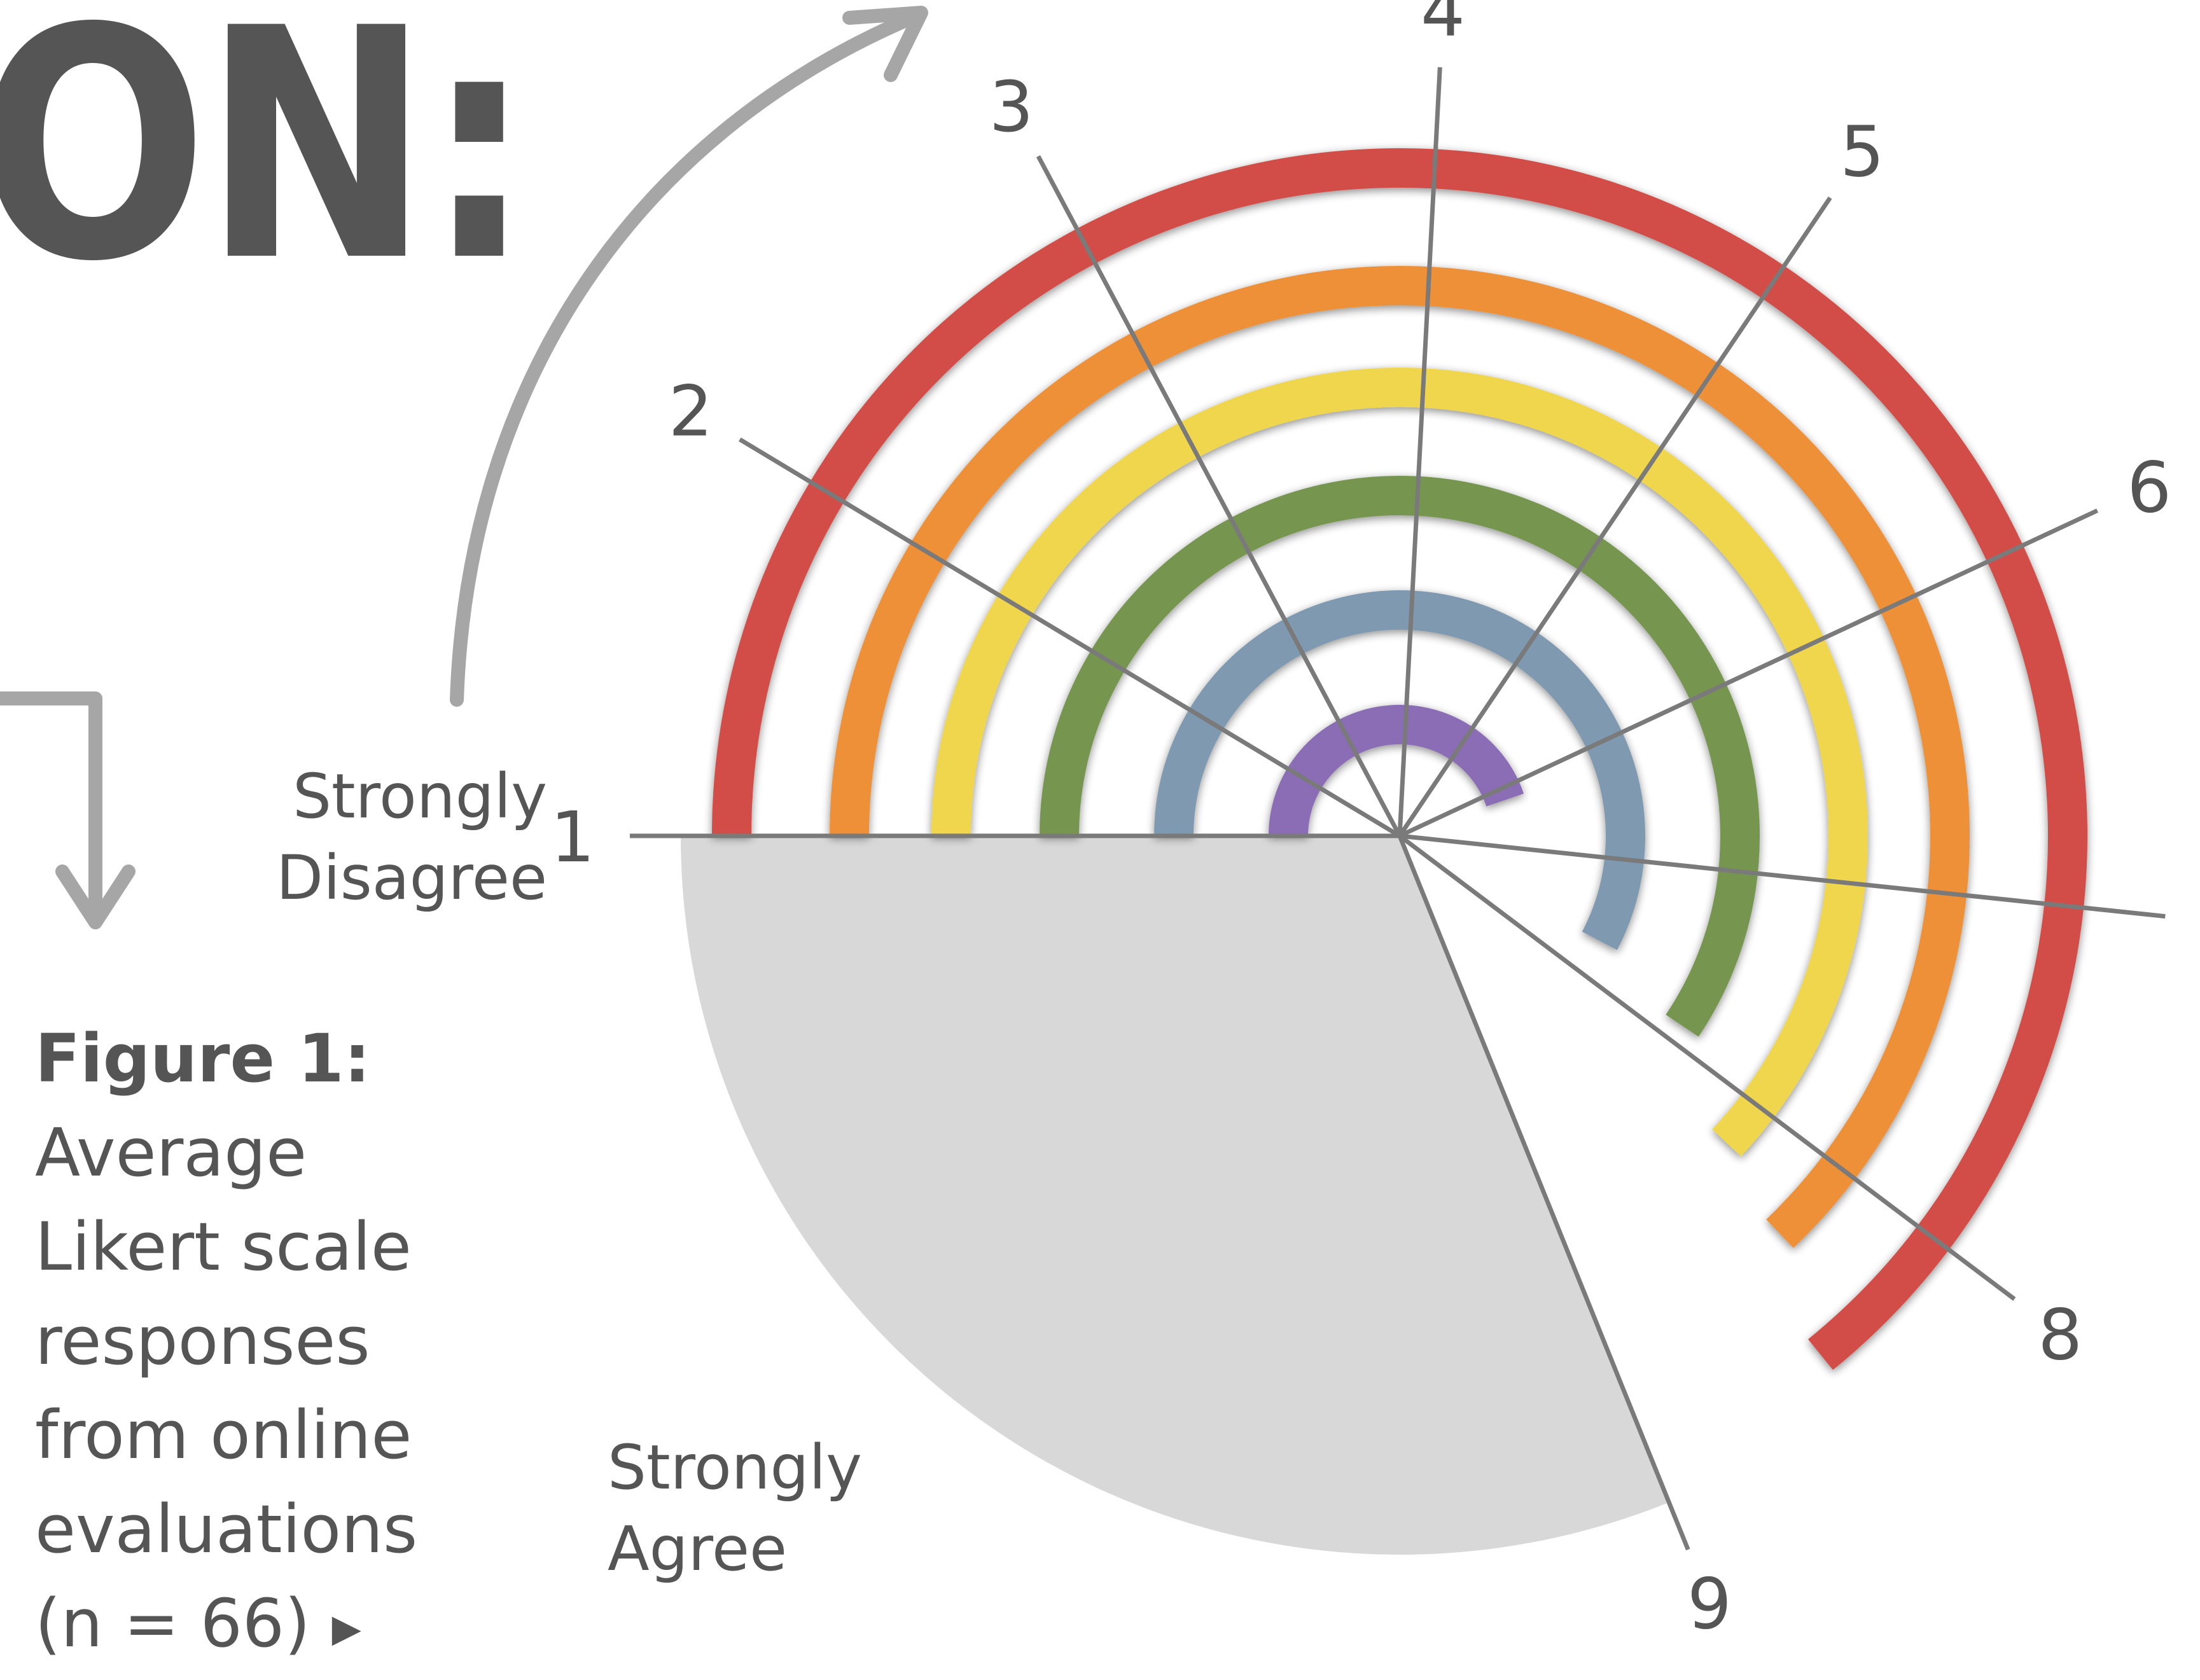 Image resolution: width=2200 pixels, height=1680 pixels. Describe the element at coordinates (1710, 1604) in the screenshot. I see `scale-label-9: 9` at that location.